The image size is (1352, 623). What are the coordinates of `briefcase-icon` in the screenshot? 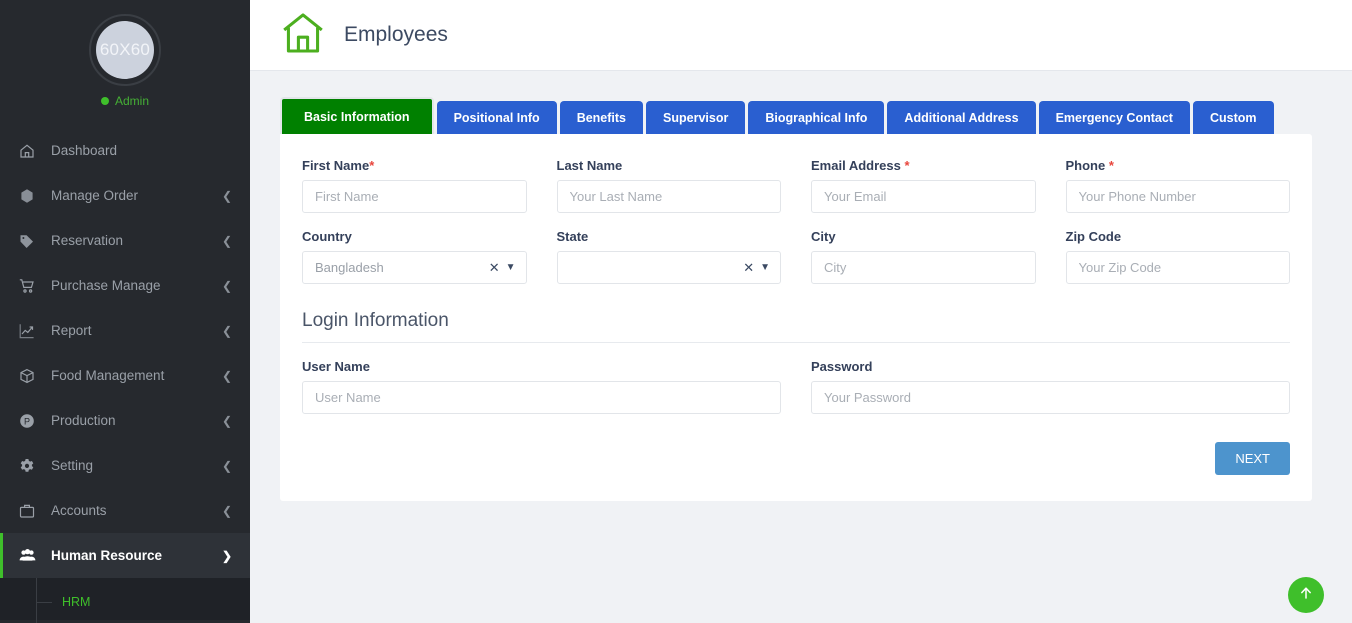 It's located at (31, 511).